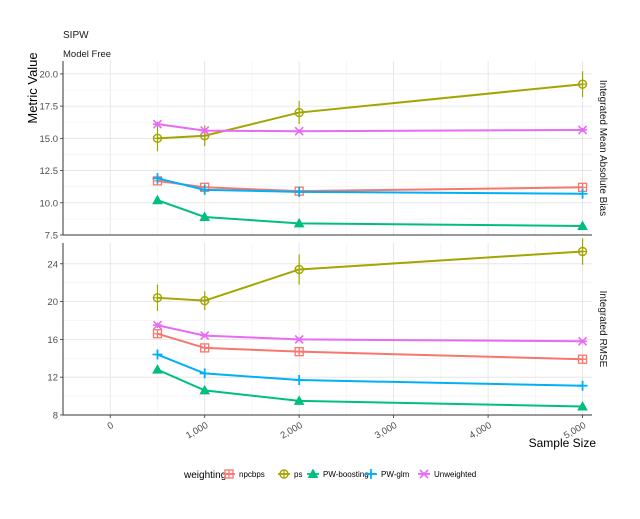 The image size is (640, 519). I want to click on legend-item-pw-boosting: PW-boosting, so click(338, 473).